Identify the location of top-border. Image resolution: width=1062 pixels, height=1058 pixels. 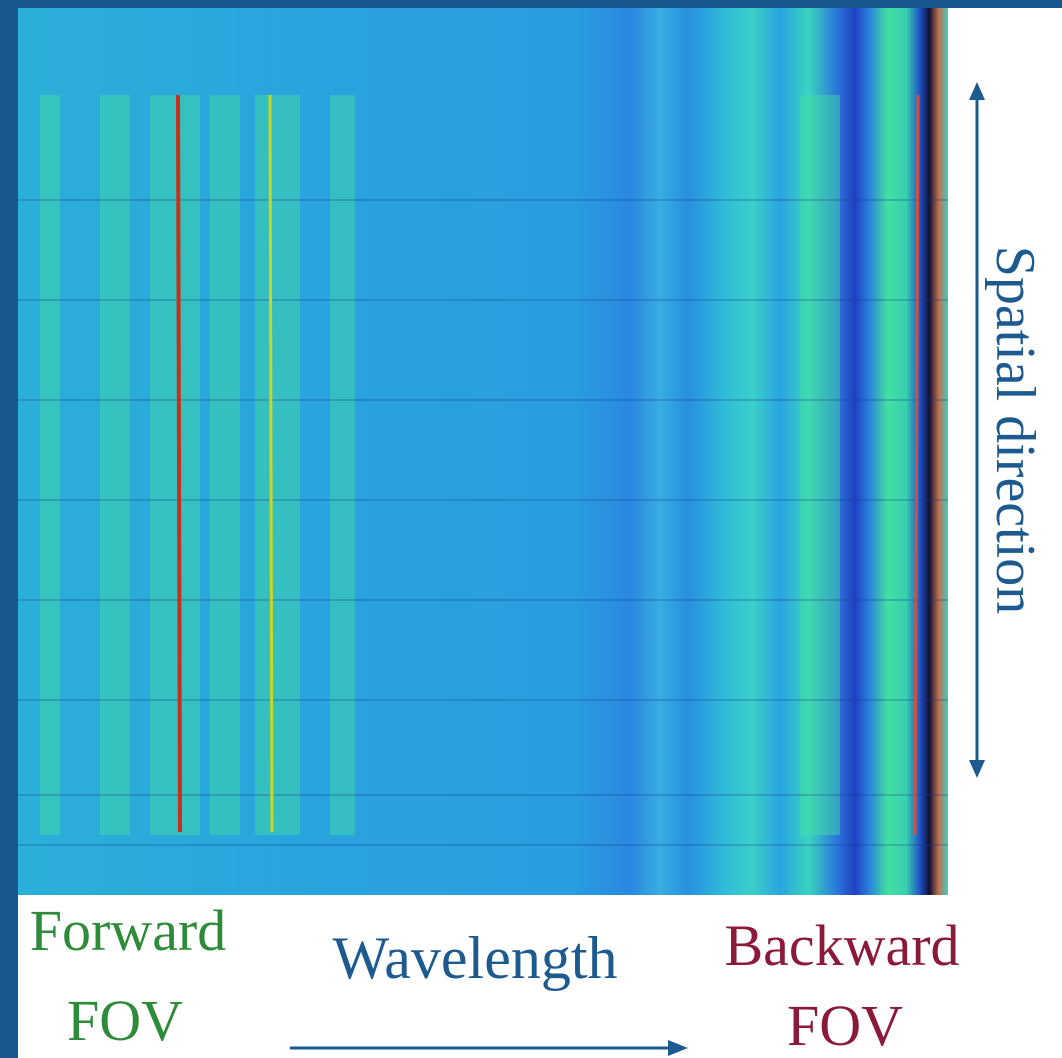
(531, 4).